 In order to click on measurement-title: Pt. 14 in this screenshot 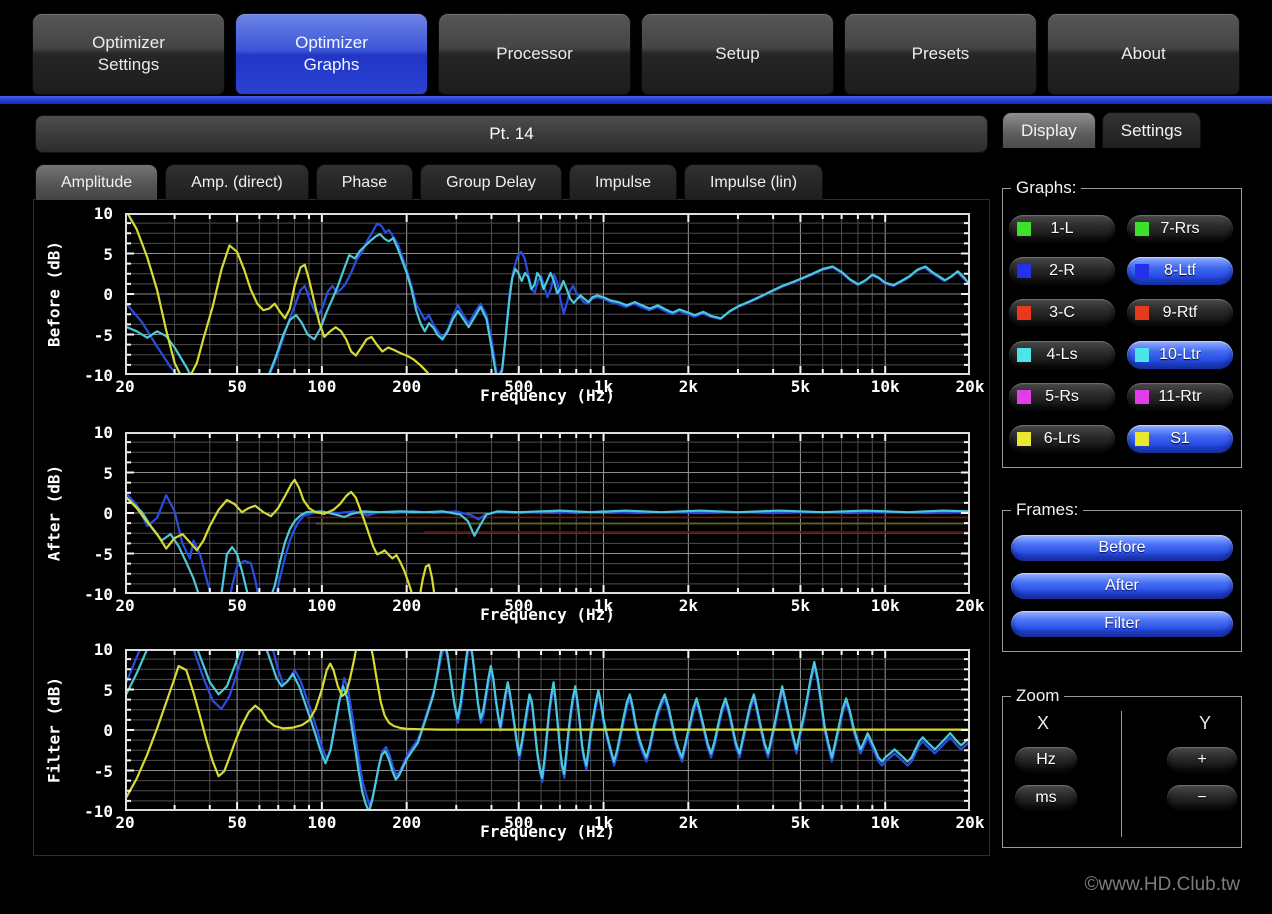, I will do `click(511, 134)`.